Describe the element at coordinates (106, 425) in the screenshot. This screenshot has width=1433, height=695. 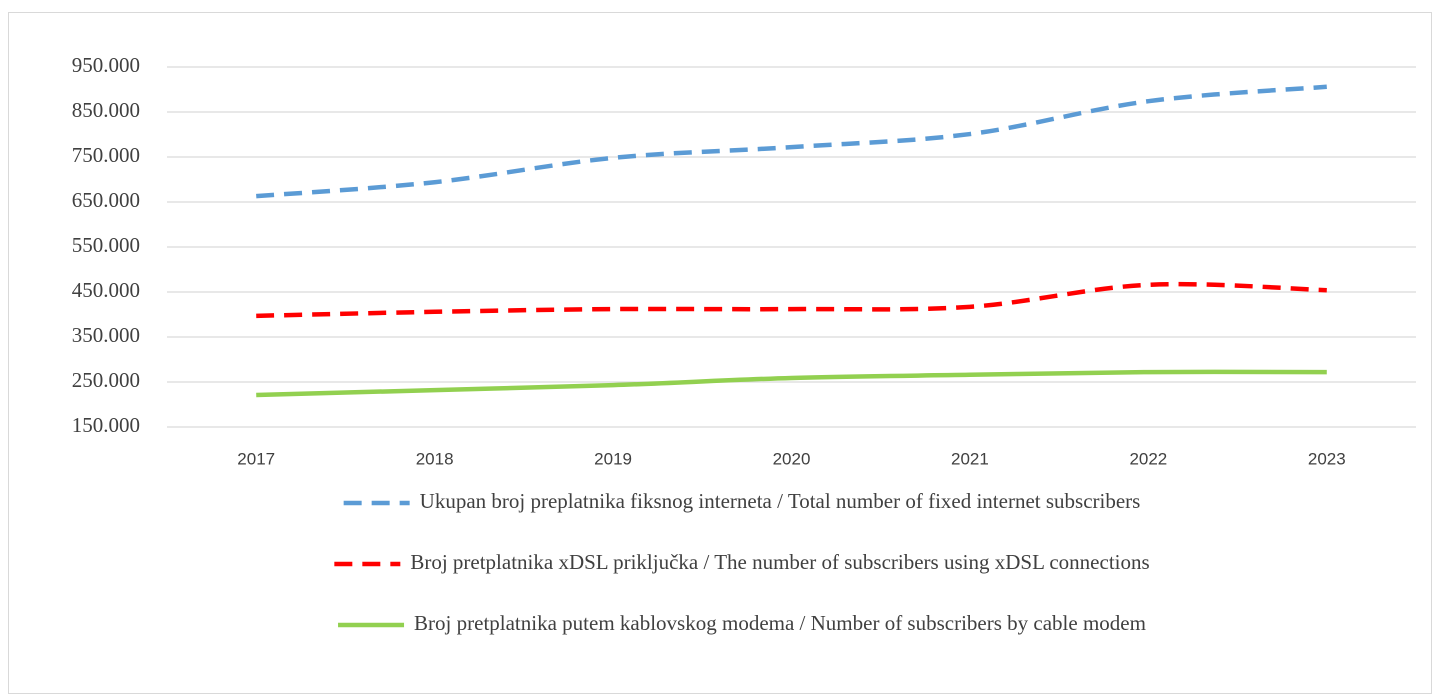
I see `y-tick-label: 150.000` at that location.